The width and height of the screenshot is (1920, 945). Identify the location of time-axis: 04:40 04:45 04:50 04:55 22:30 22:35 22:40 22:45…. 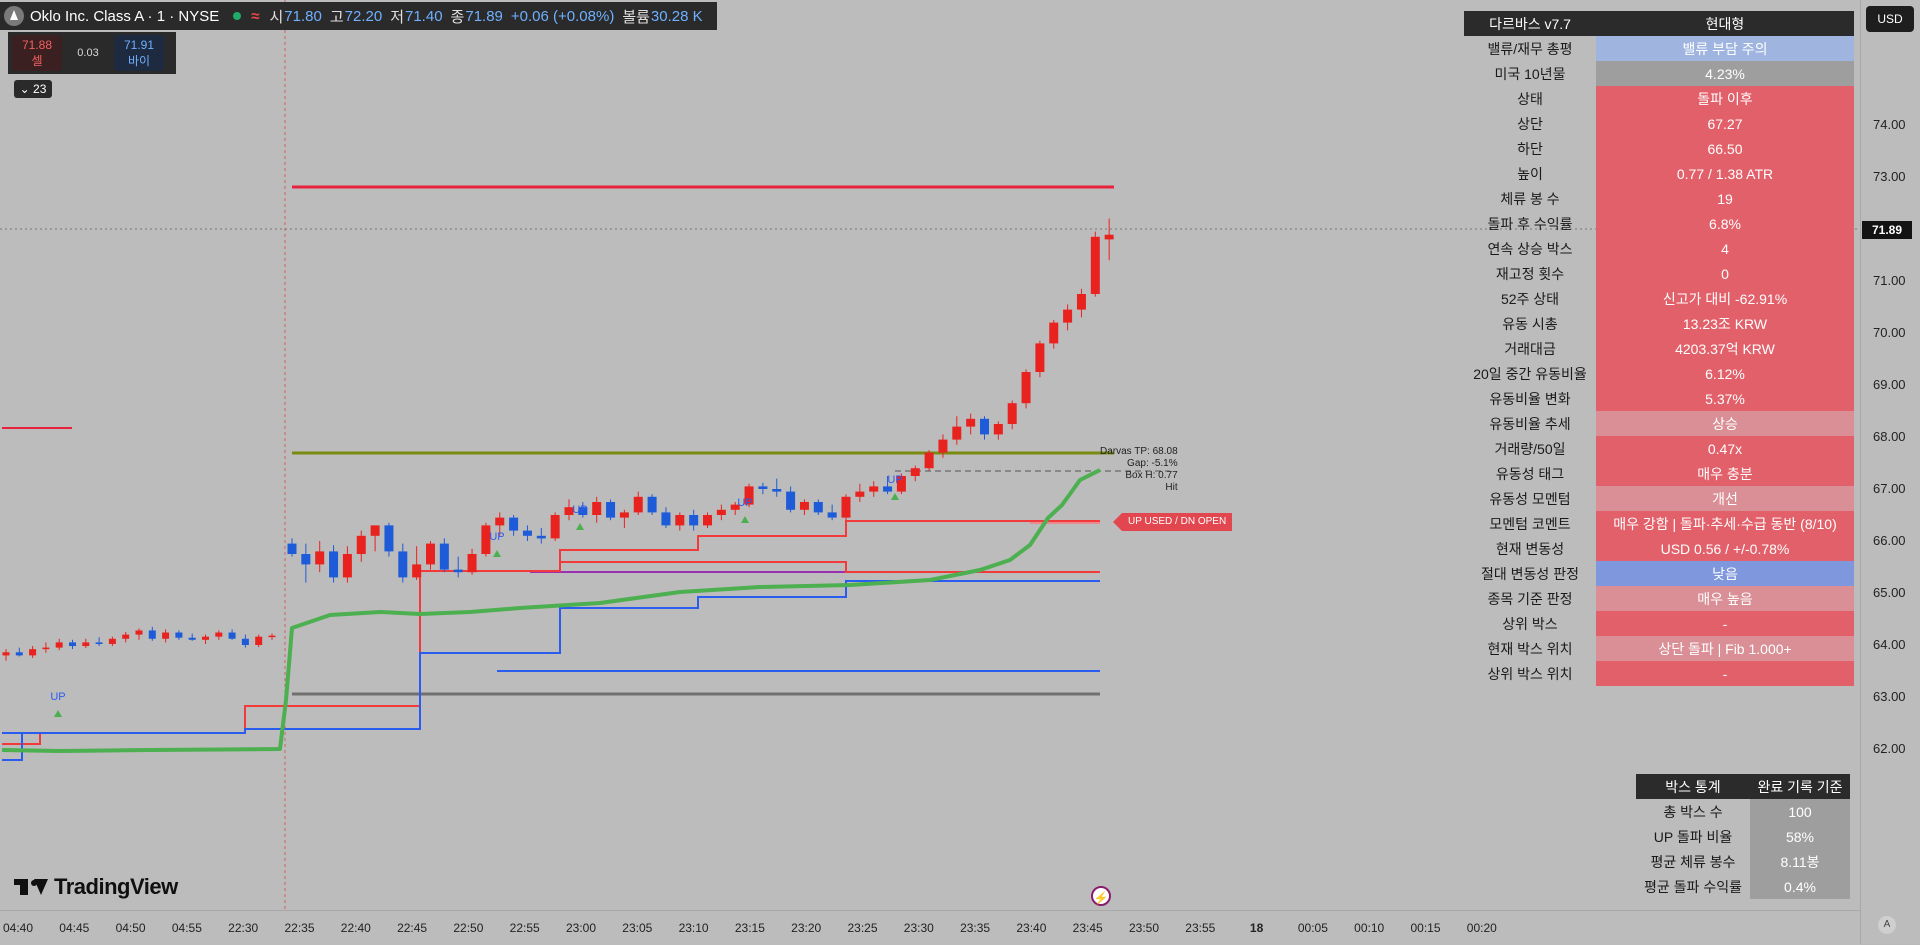
(930, 927).